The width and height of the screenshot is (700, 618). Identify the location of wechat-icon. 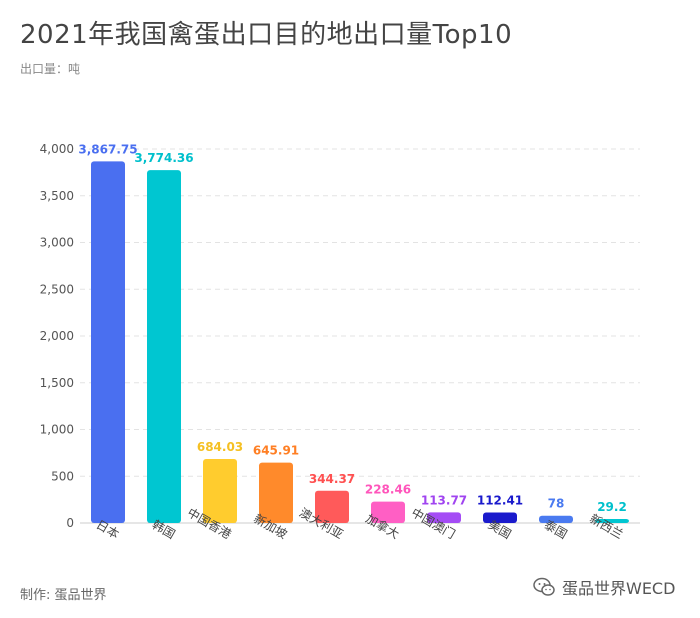
(544, 586).